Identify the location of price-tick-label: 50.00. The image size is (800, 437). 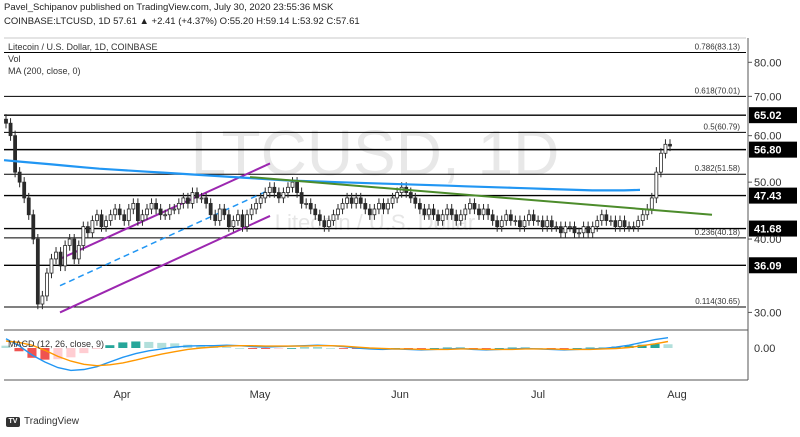
(768, 183).